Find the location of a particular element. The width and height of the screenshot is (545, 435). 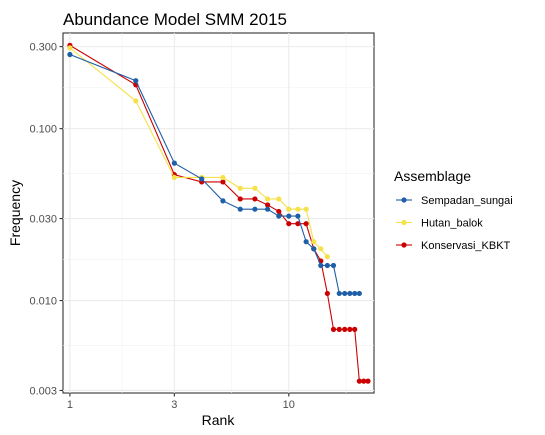

y-tick-label: 0.030 is located at coordinates (43, 220).